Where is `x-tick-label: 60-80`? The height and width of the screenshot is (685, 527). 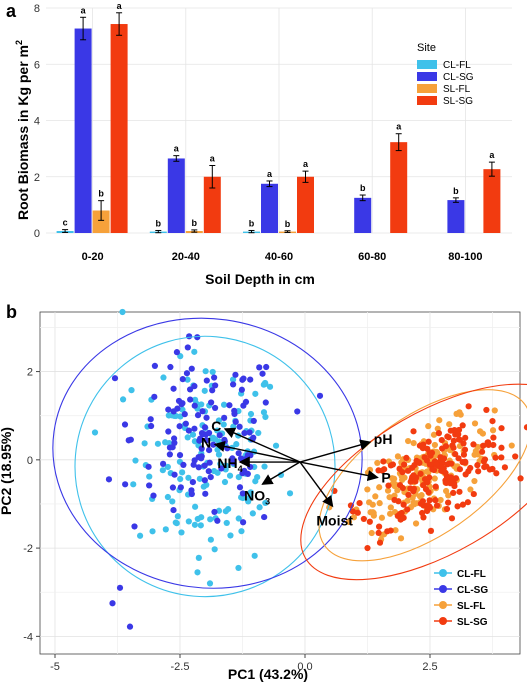 x-tick-label: 60-80 is located at coordinates (372, 257).